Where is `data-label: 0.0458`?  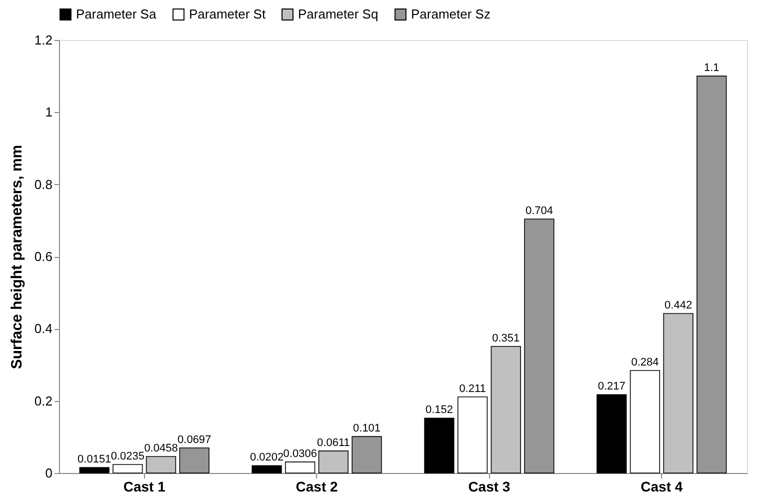 data-label: 0.0458 is located at coordinates (161, 448).